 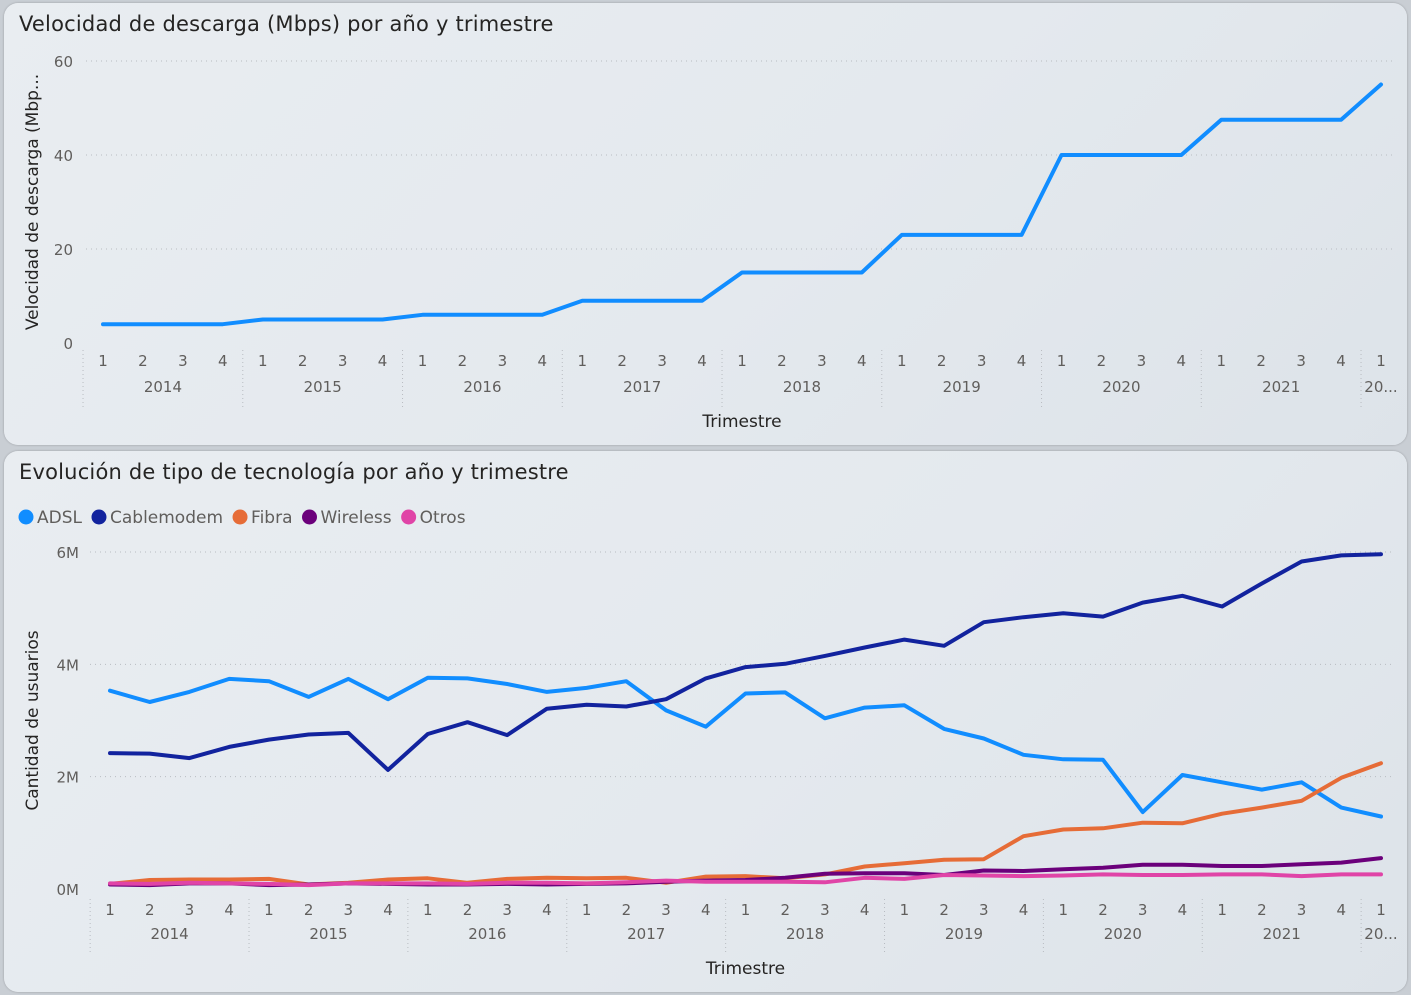 What do you see at coordinates (443, 518) in the screenshot?
I see `legend-label: Otros` at bounding box center [443, 518].